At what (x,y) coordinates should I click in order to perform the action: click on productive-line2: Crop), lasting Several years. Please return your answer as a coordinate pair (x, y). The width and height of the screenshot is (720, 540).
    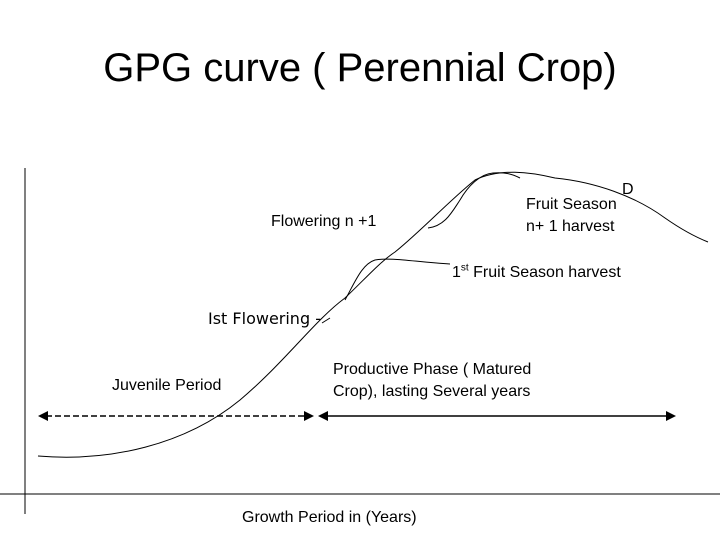
    Looking at the image, I should click on (432, 391).